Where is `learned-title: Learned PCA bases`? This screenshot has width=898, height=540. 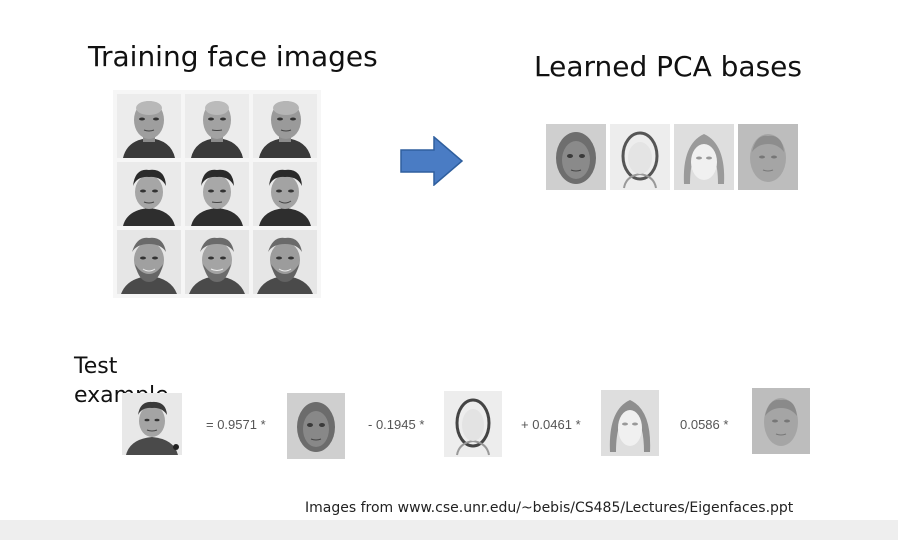 learned-title: Learned PCA bases is located at coordinates (668, 66).